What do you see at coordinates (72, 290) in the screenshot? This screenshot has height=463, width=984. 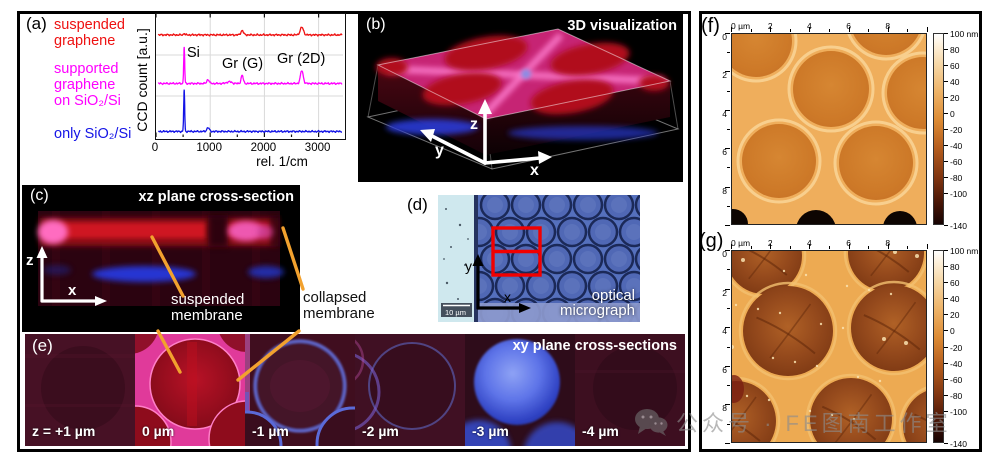 I see `axis-x-label-c: x` at bounding box center [72, 290].